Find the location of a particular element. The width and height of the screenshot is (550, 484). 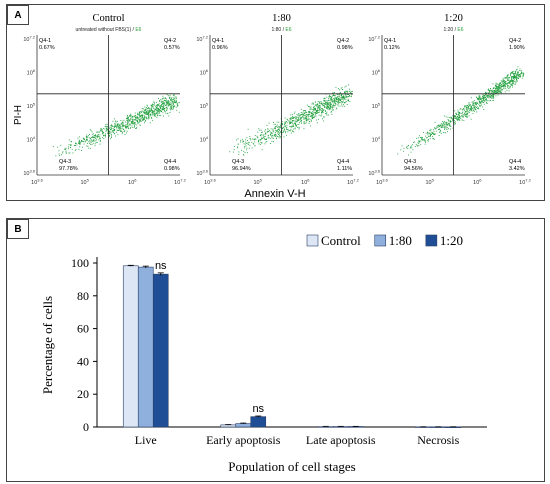

x-tick-label: Early apoptosis is located at coordinates (243, 440).